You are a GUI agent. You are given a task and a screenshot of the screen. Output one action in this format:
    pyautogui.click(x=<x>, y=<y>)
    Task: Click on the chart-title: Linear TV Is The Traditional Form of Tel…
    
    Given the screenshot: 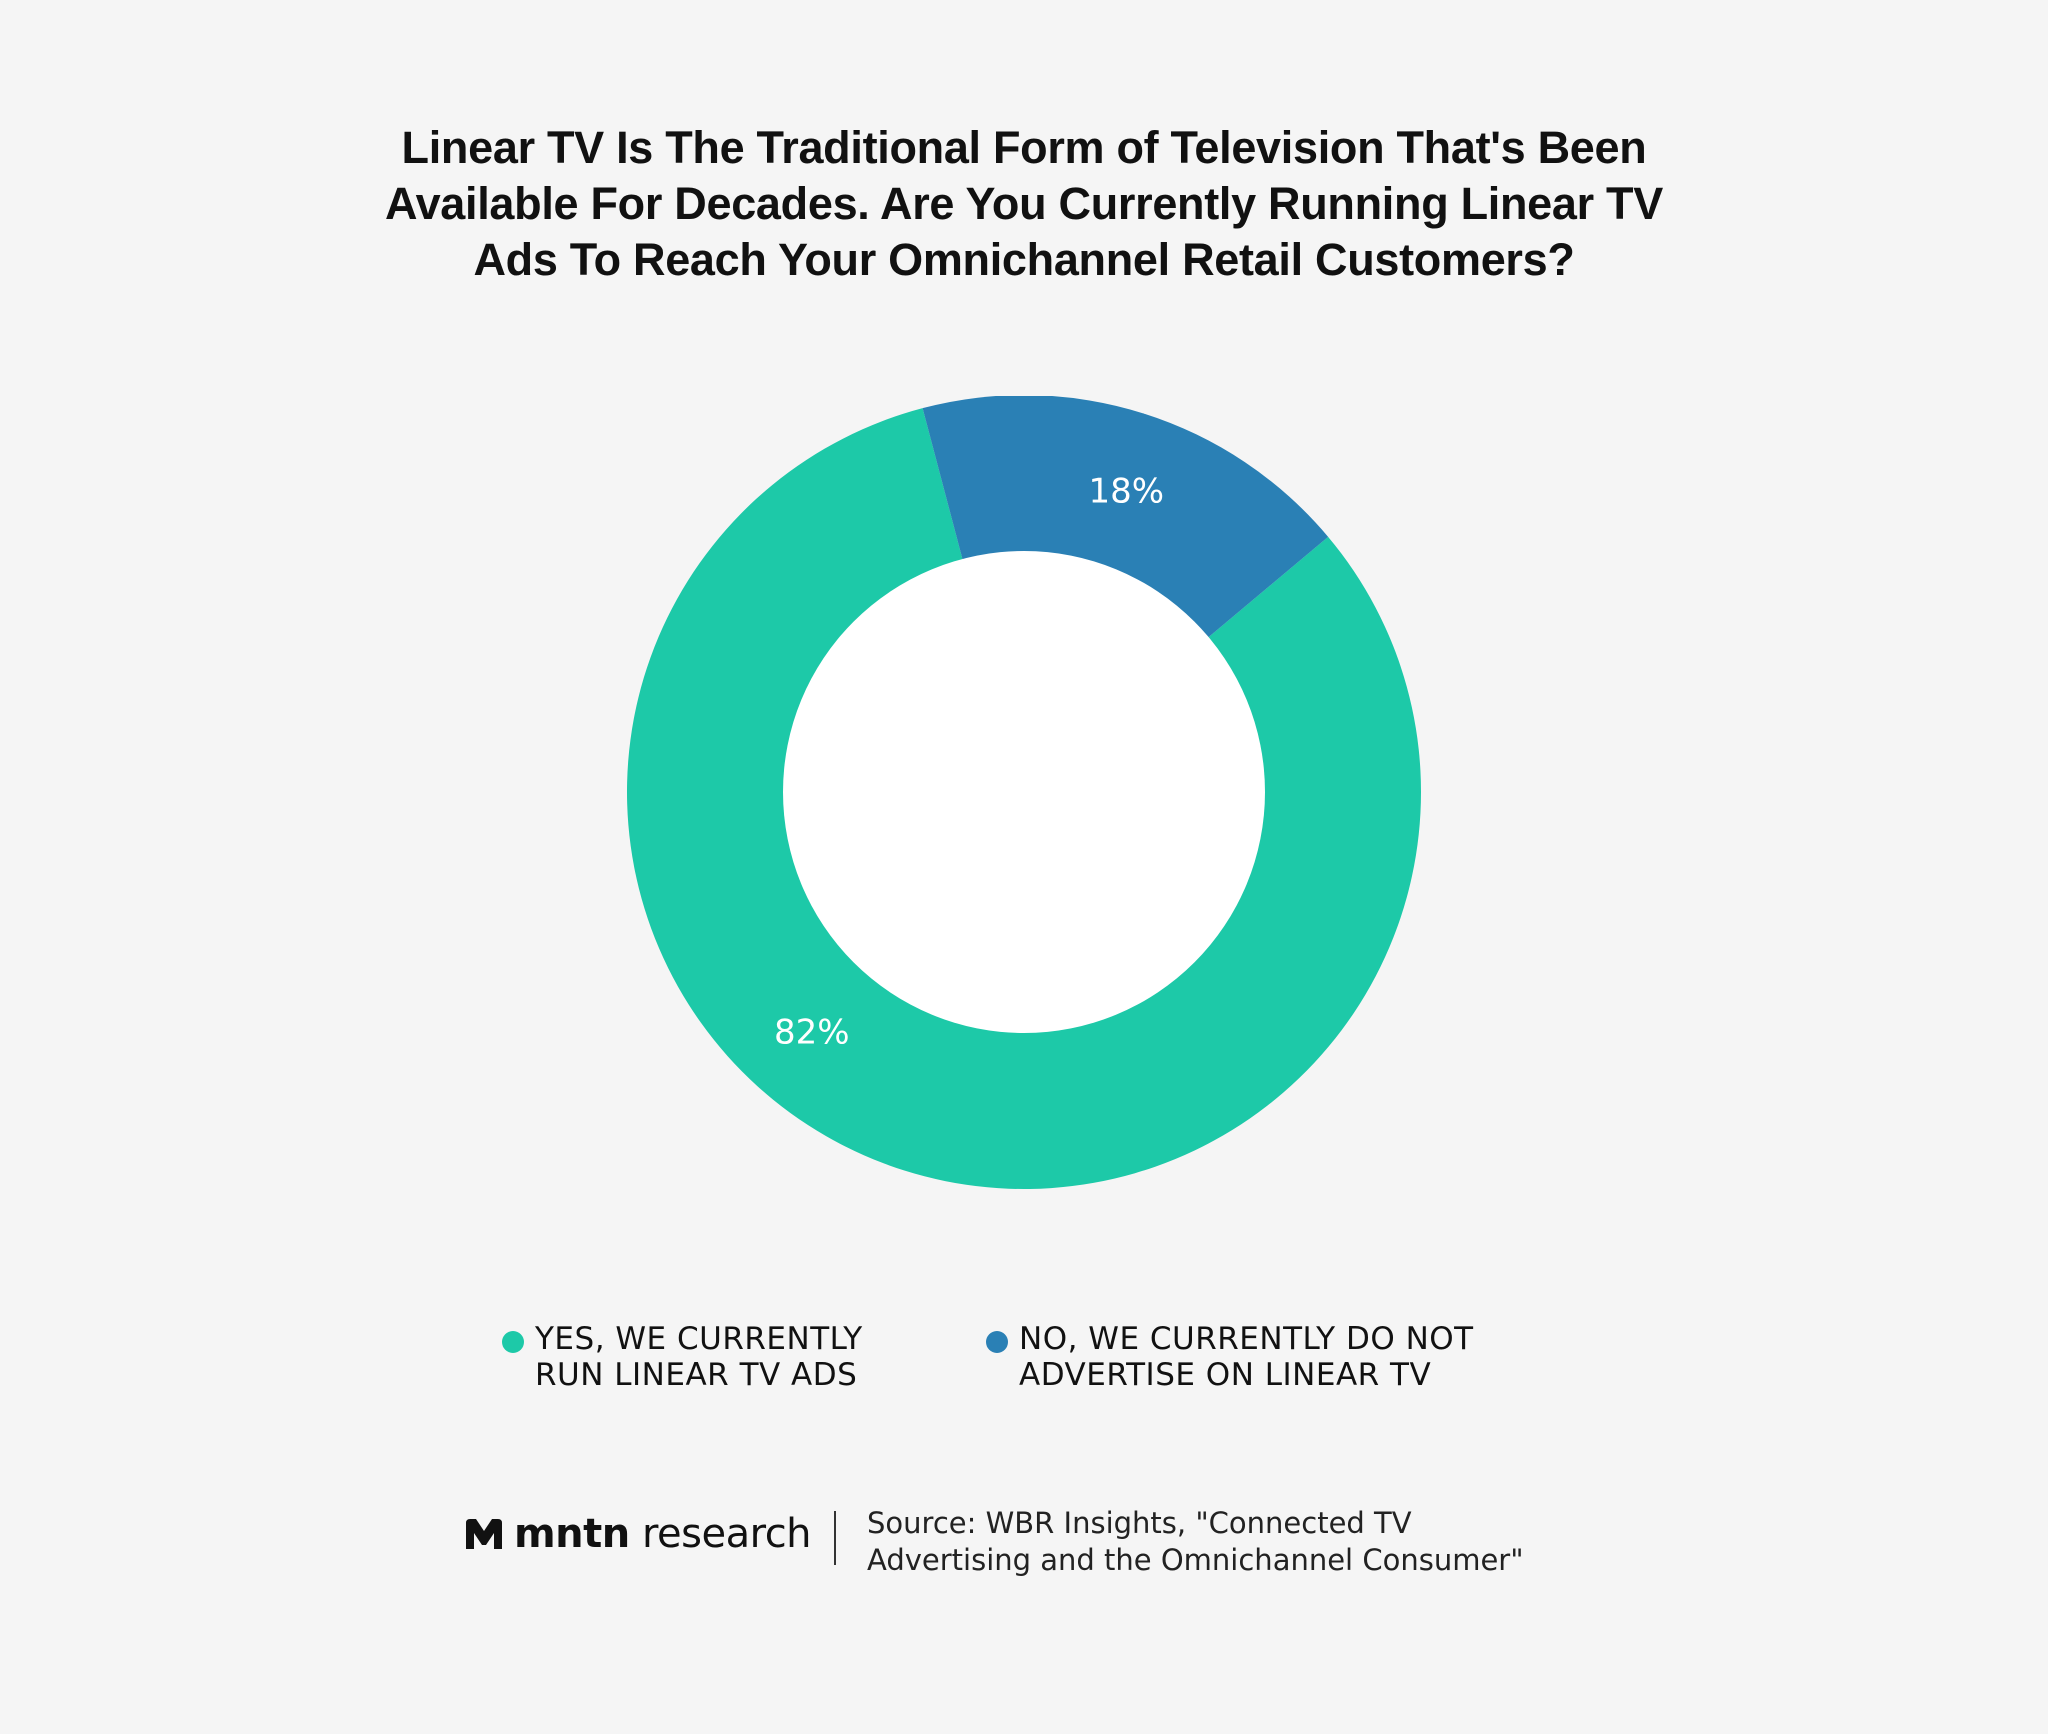 What is the action you would take?
    pyautogui.click(x=1024, y=204)
    